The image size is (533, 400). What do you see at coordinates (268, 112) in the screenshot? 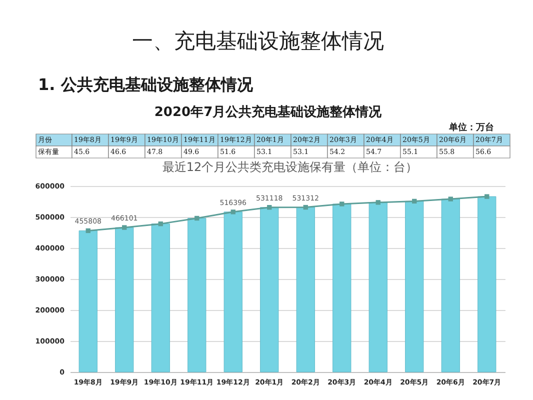
I see `text: 2020年7月公共充电基础设施整体情况` at bounding box center [268, 112].